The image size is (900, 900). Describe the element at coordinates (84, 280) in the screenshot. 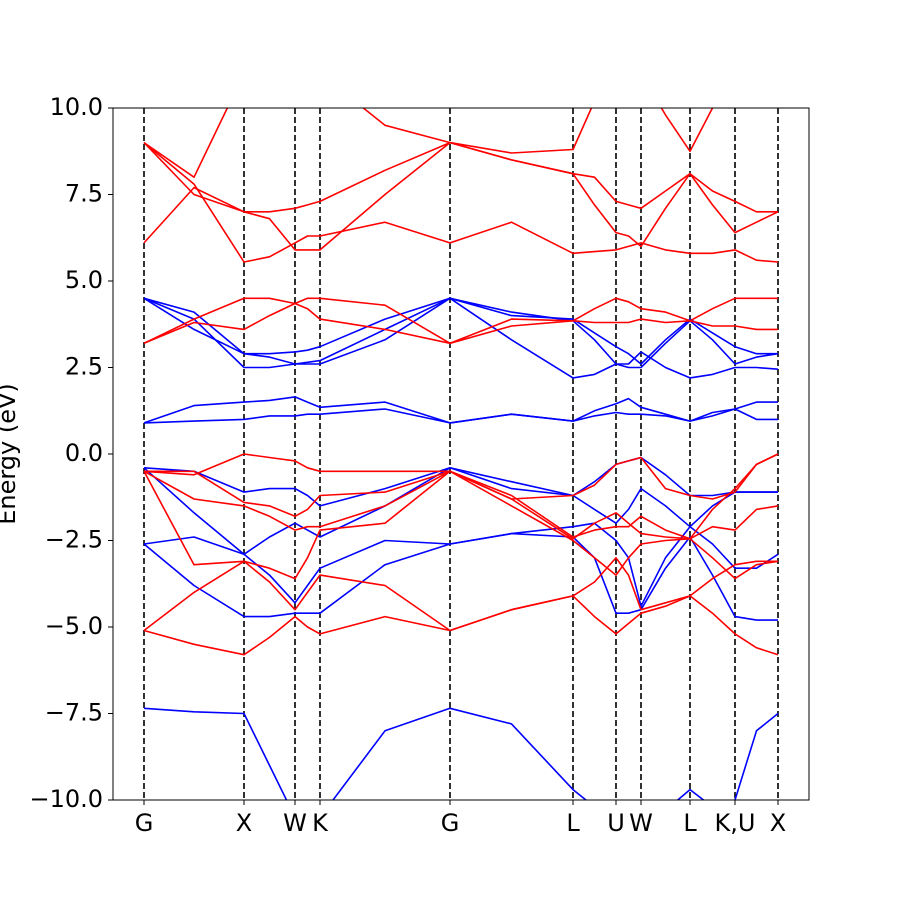

I see `y-tick-label: 5.0` at that location.